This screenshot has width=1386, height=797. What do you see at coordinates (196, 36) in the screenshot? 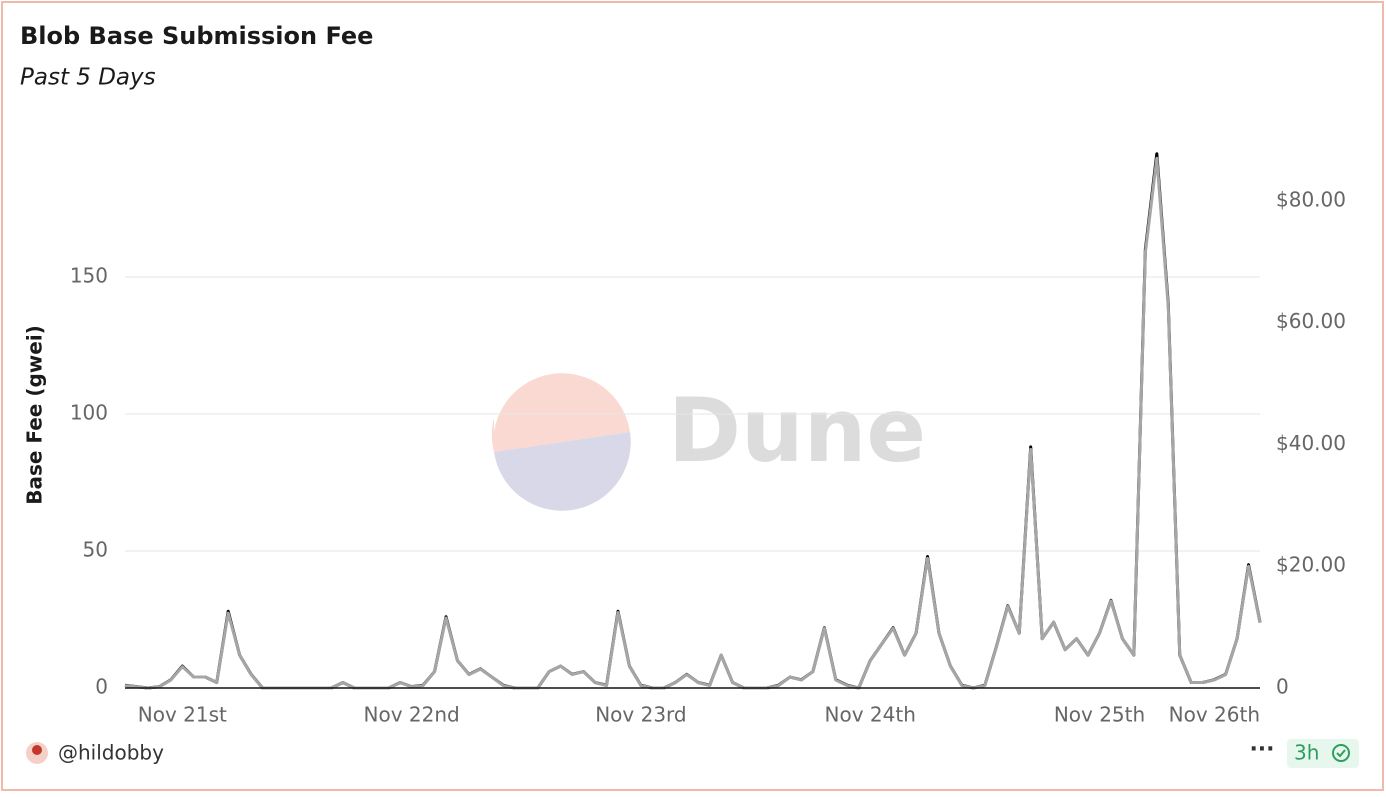
I see `chart-title: Blob Base Submission Fee` at bounding box center [196, 36].